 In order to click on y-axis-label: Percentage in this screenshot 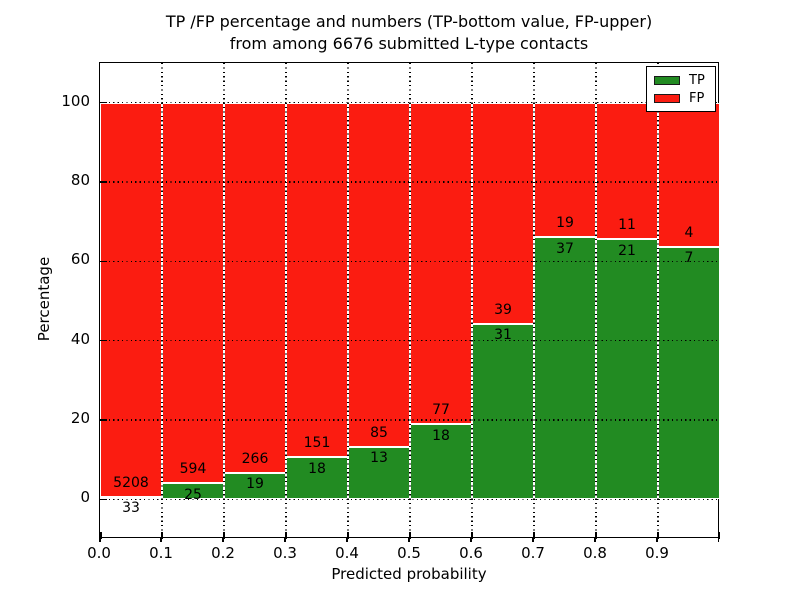, I will do `click(44, 299)`.